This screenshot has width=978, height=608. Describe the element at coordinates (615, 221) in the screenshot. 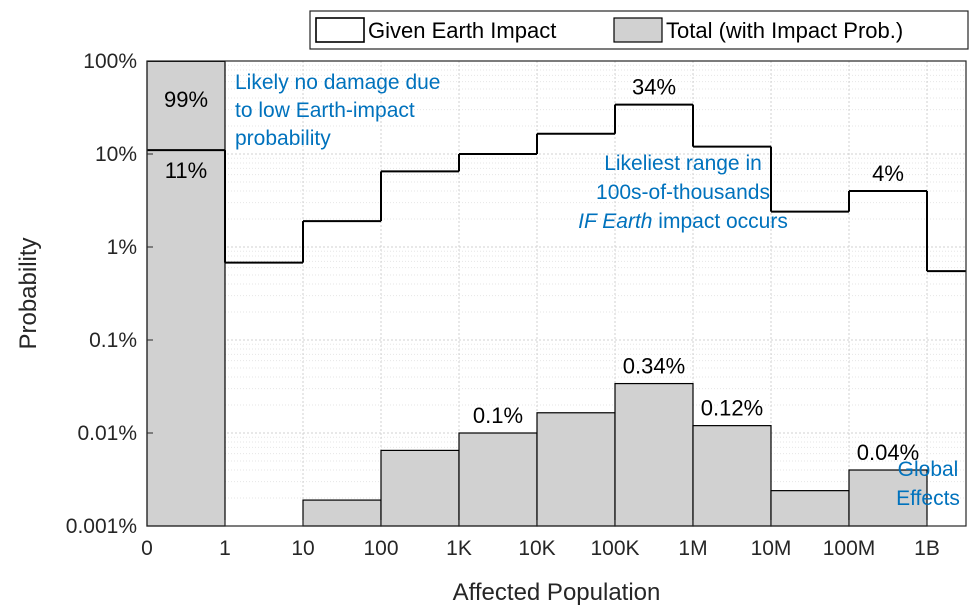

I see `annotation-italic-span: IF Earth` at that location.